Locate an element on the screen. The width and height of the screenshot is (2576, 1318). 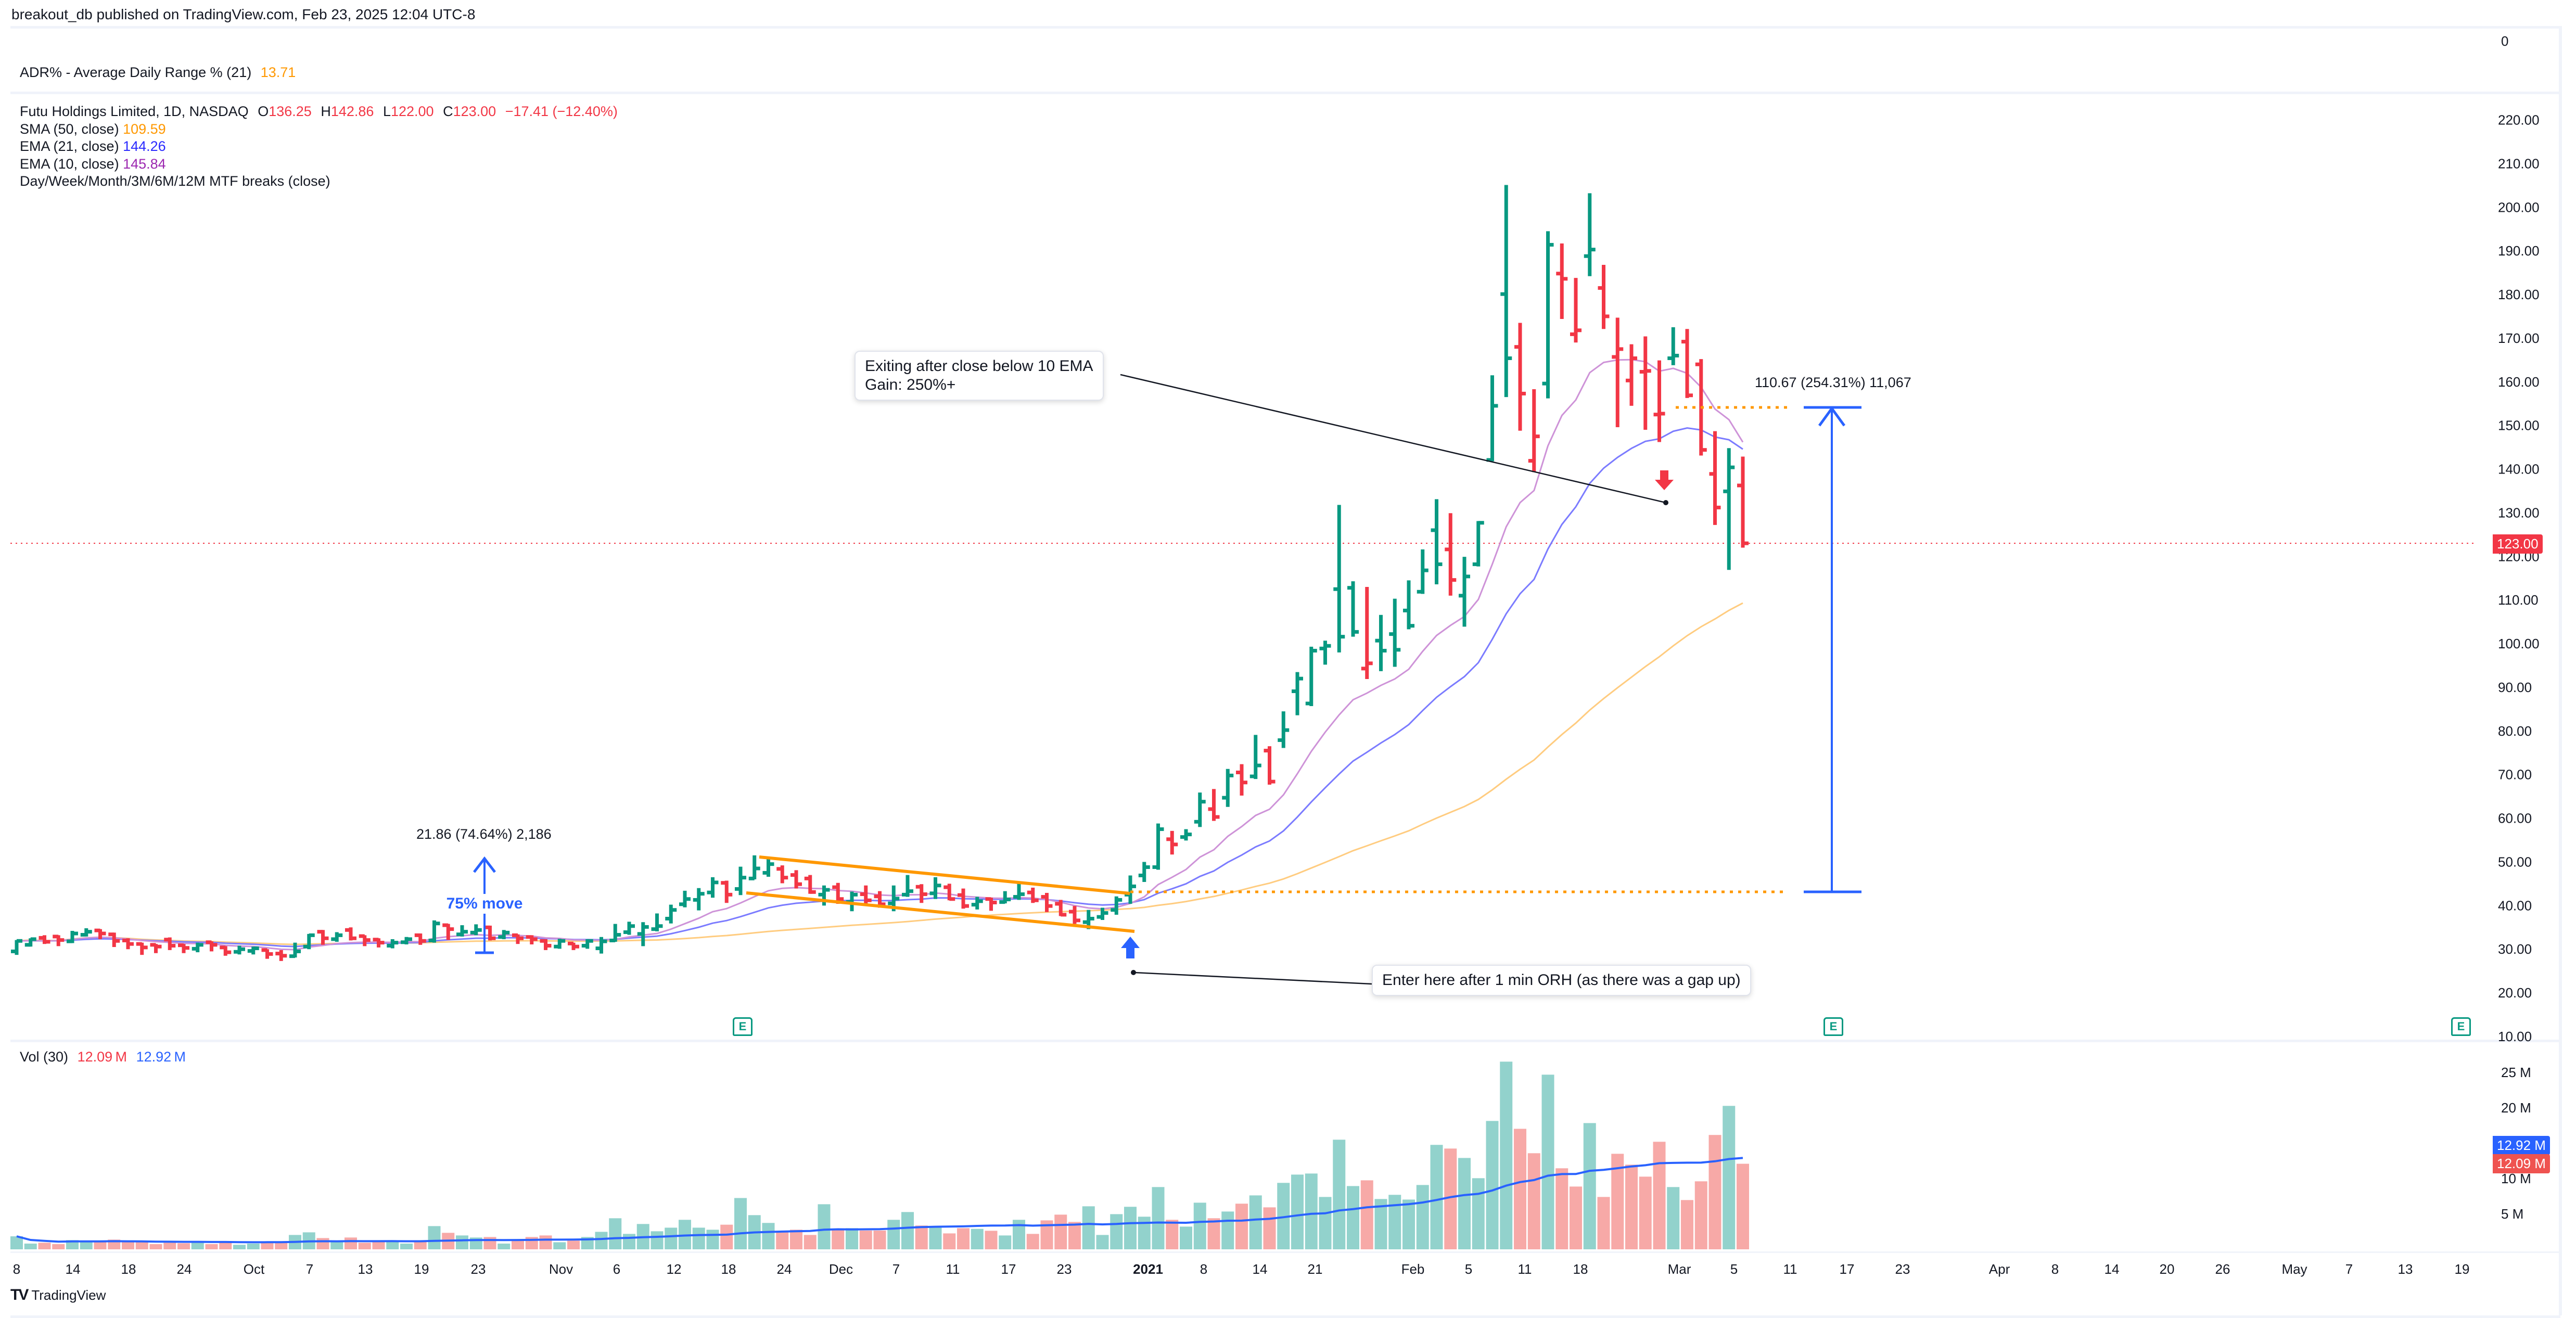
close-label: C is located at coordinates (448, 111).